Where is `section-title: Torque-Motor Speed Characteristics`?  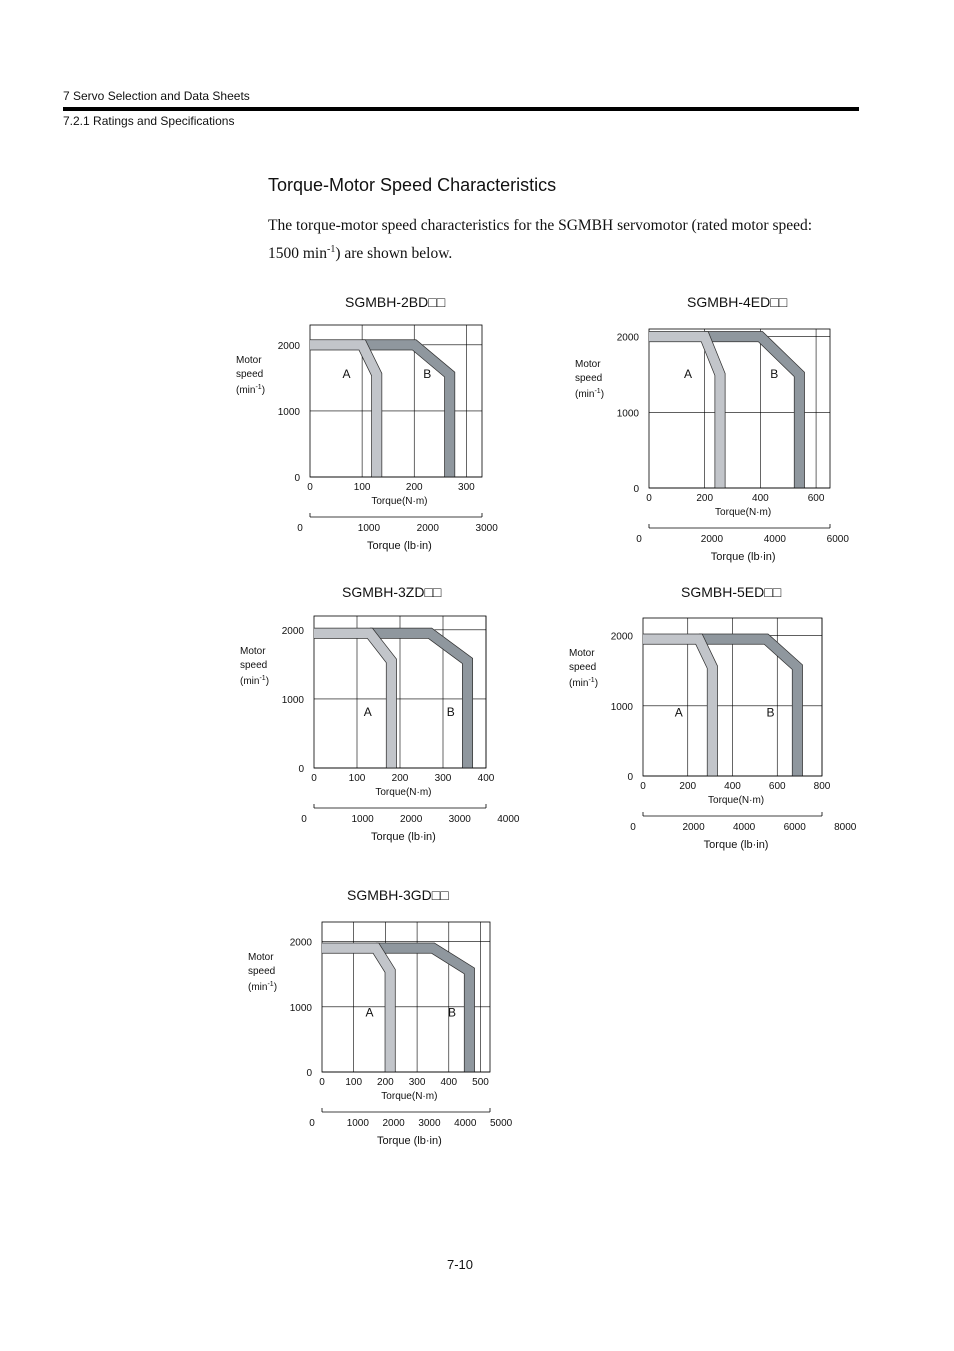 section-title: Torque-Motor Speed Characteristics is located at coordinates (412, 185).